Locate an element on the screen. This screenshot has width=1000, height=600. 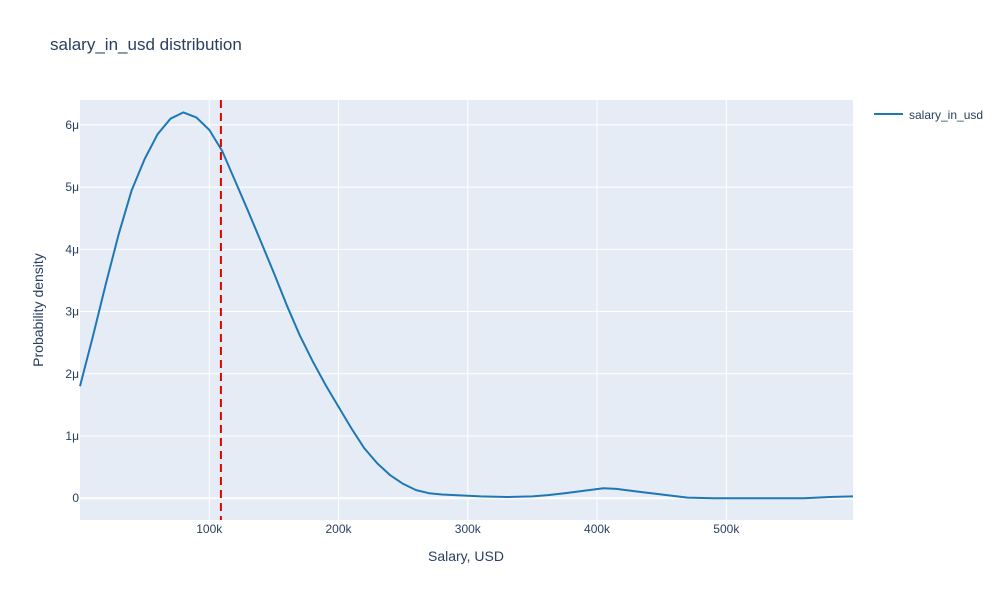
x-tick-label: 500k is located at coordinates (726, 529).